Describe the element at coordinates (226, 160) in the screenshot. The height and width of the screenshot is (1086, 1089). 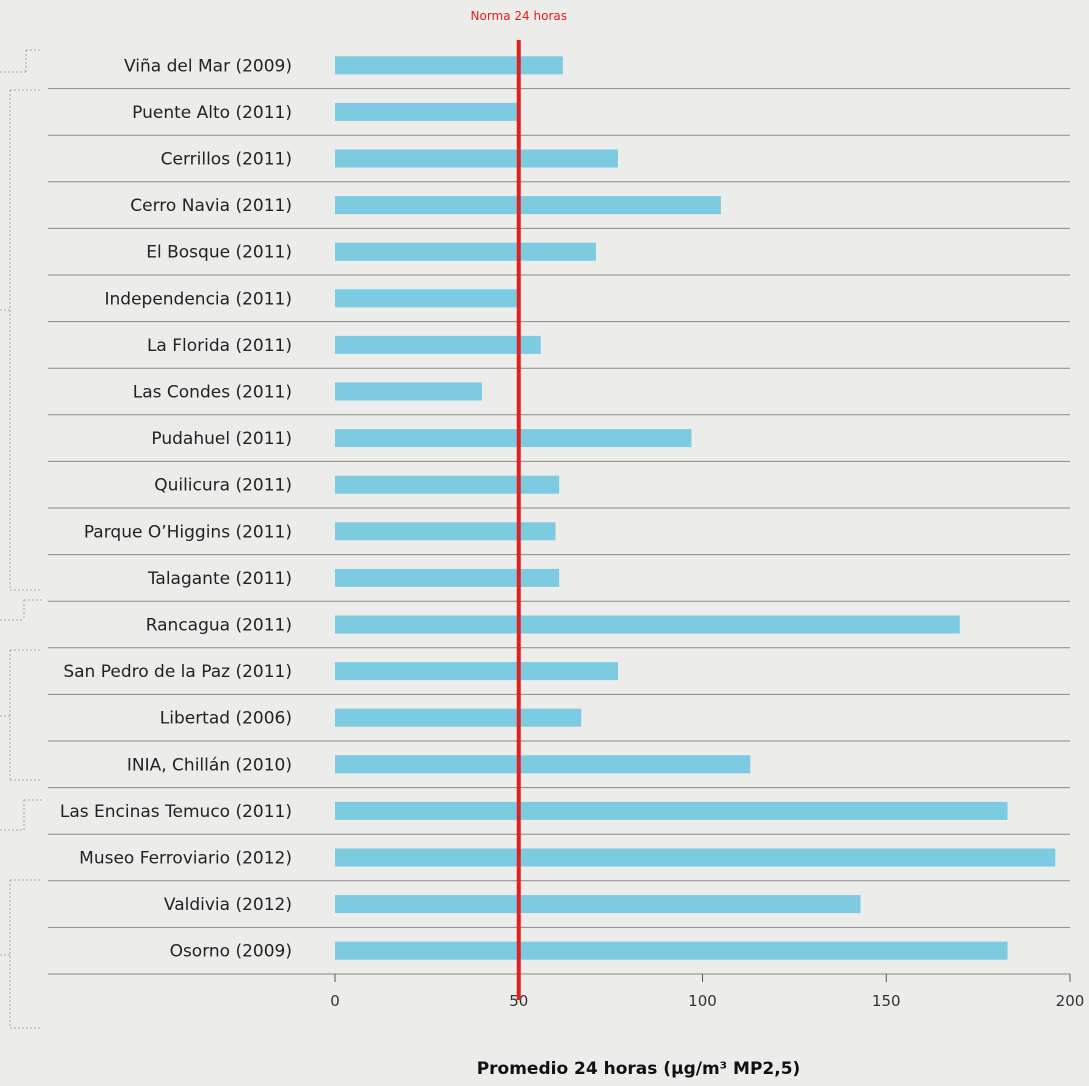
I see `category-label: Cerrillos (2011)` at that location.